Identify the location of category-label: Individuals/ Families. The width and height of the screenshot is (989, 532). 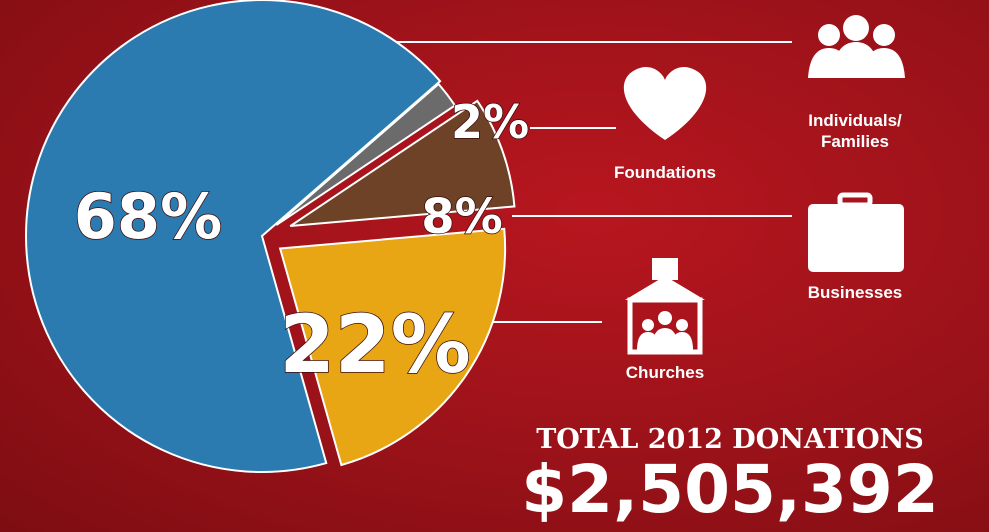
(855, 131).